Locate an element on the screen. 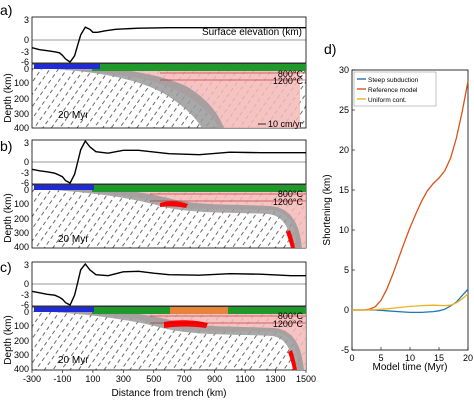 Image resolution: width=474 pixels, height=402 pixels. thermal-halo-c is located at coordinates (183, 341).